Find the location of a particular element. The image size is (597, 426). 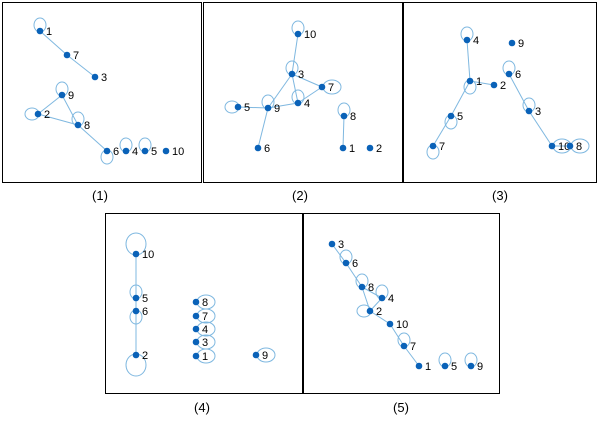

panel-caption: (1) is located at coordinates (100, 195).